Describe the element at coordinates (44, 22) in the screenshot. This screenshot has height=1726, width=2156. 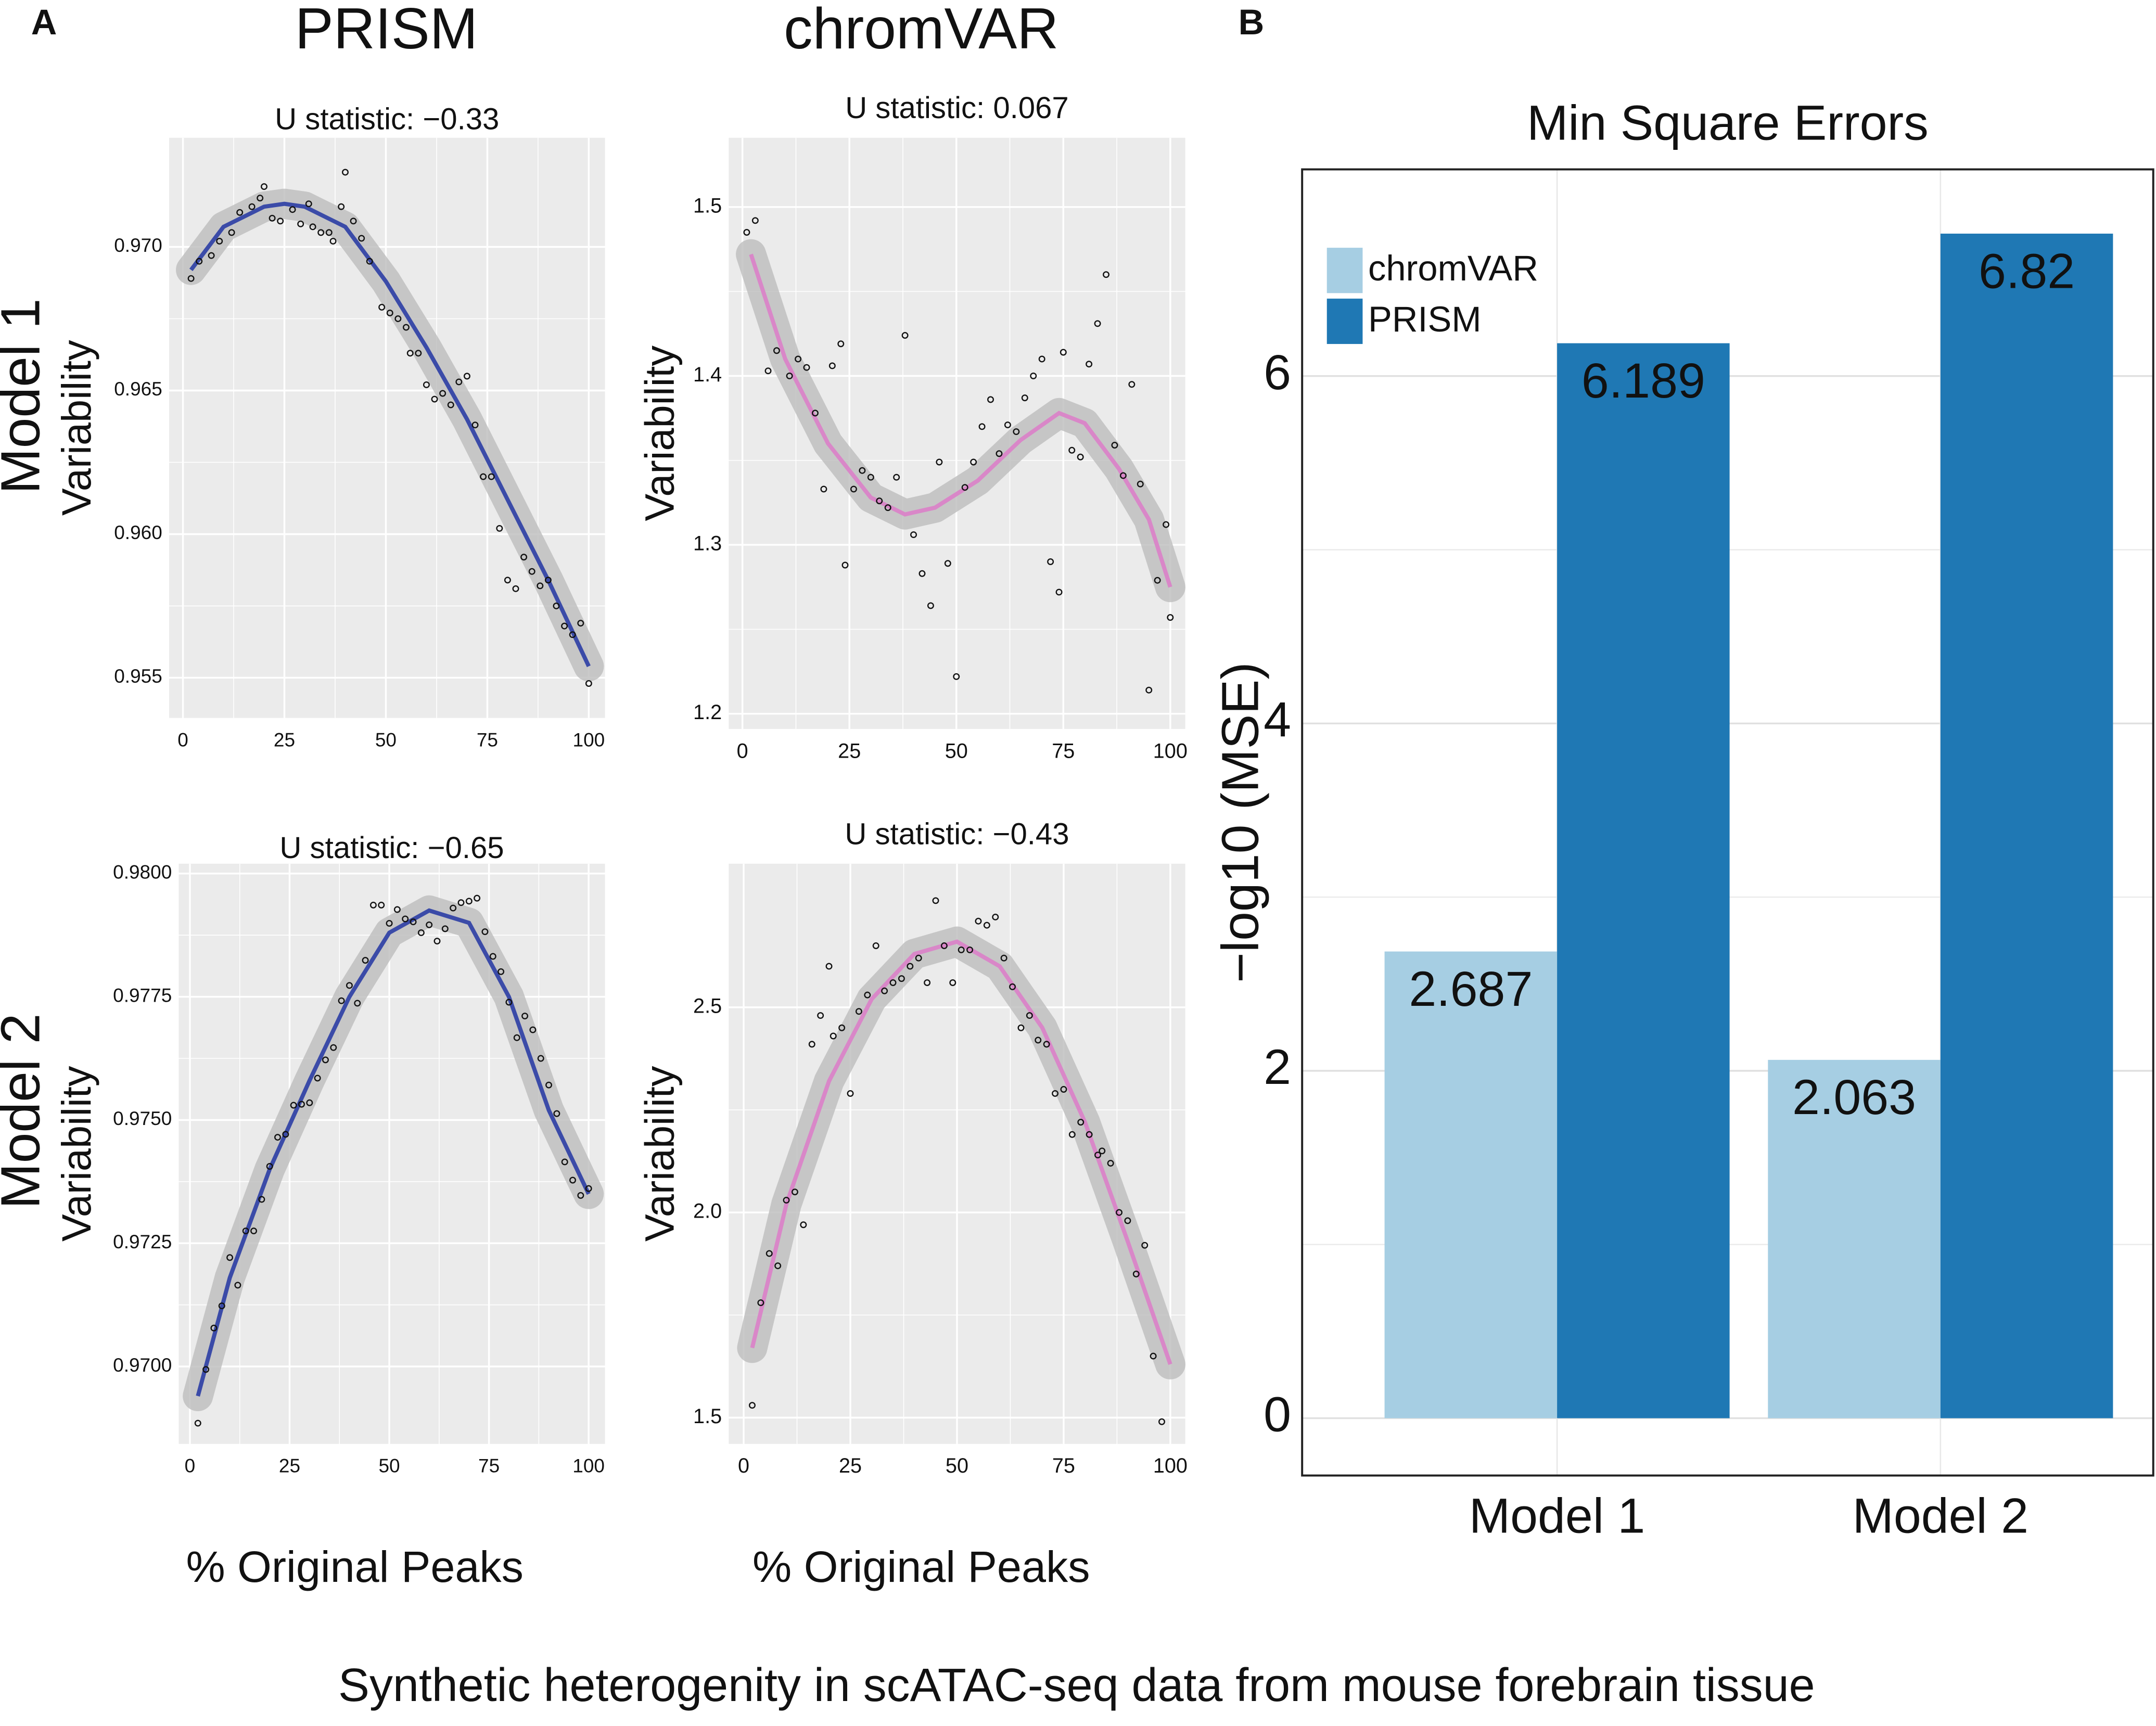
I see `panel-label: A` at that location.